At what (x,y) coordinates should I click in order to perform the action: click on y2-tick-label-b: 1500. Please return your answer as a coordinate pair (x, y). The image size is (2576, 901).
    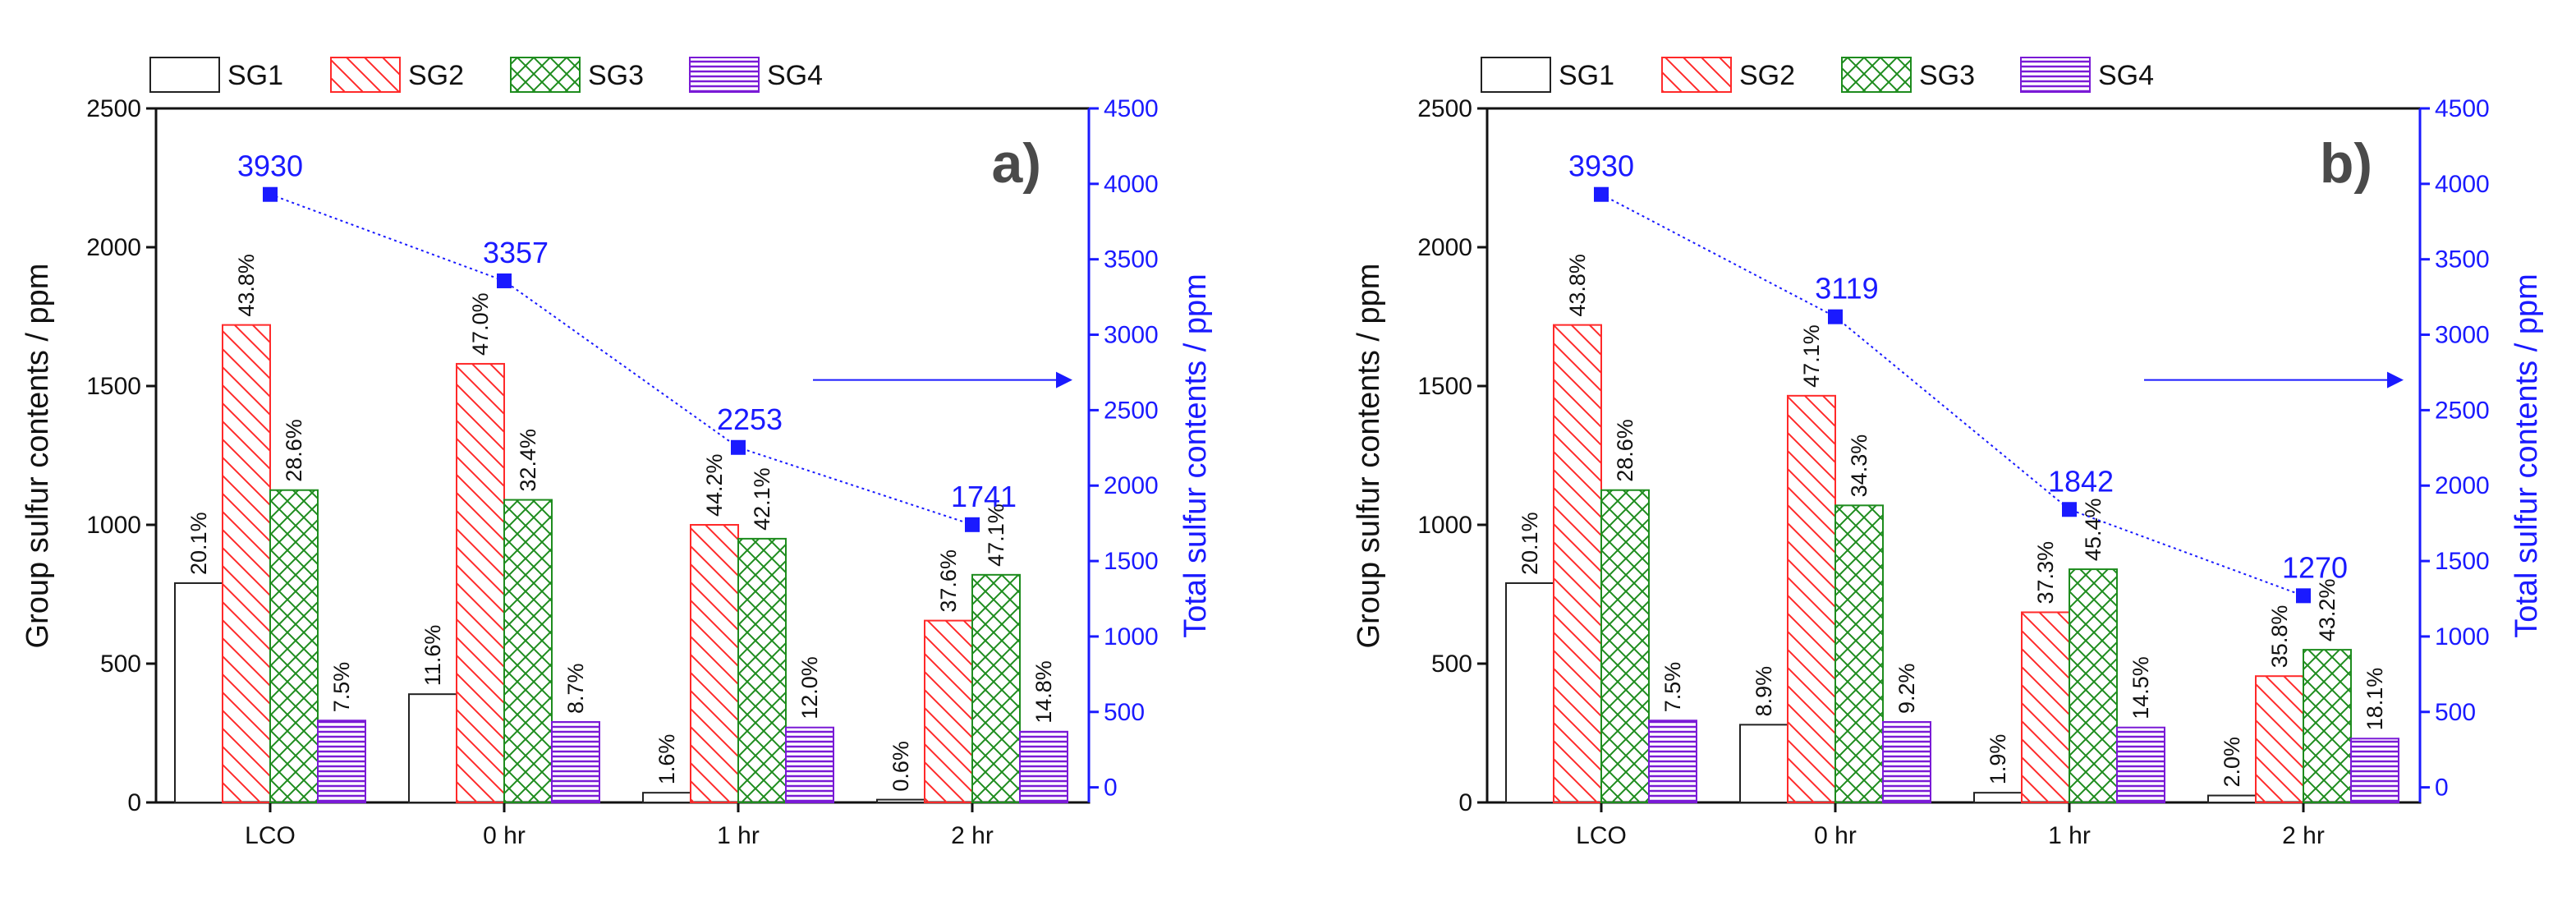
    Looking at the image, I should click on (2462, 561).